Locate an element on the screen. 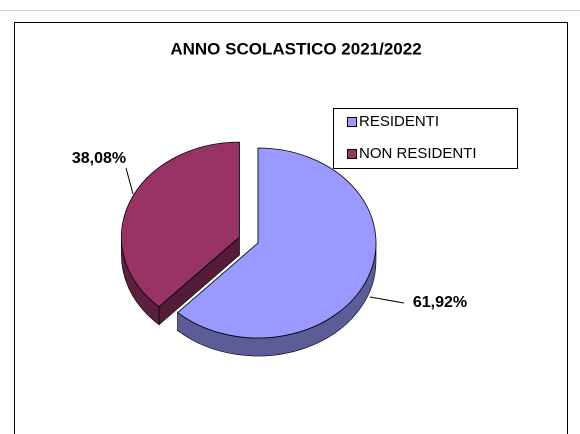 This screenshot has width=580, height=434. slice is located at coordinates (180, 224).